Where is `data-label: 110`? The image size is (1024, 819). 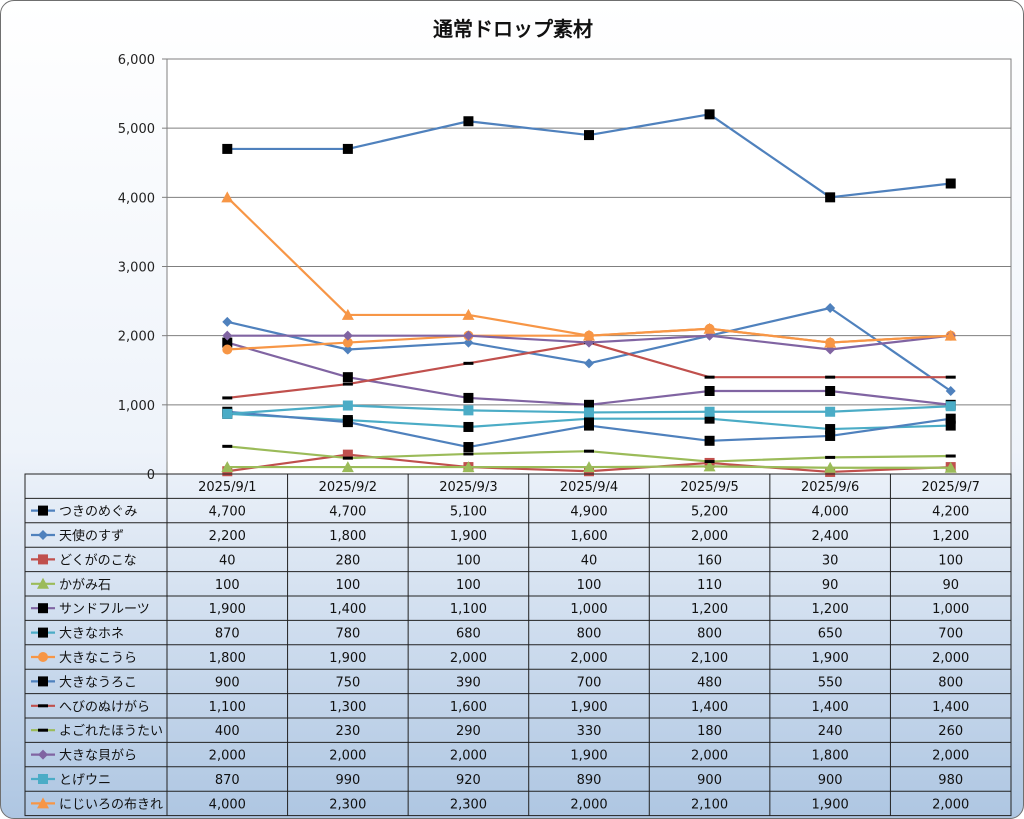
data-label: 110 is located at coordinates (709, 585).